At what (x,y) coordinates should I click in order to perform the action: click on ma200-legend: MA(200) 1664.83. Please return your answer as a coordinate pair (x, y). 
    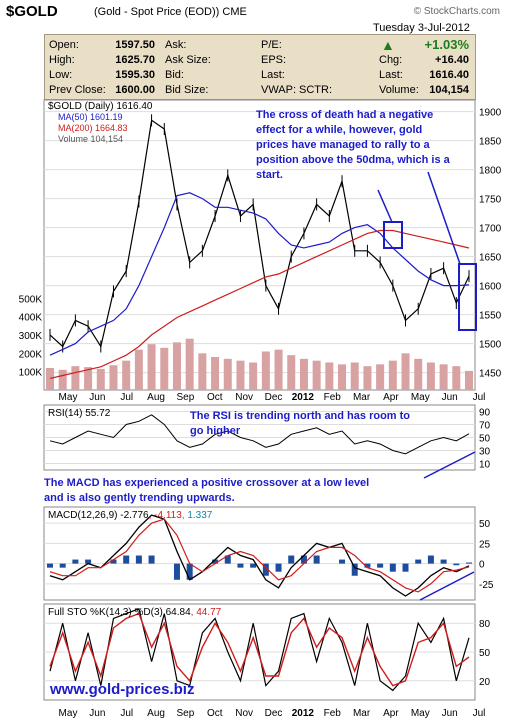
    Looking at the image, I should click on (93, 128).